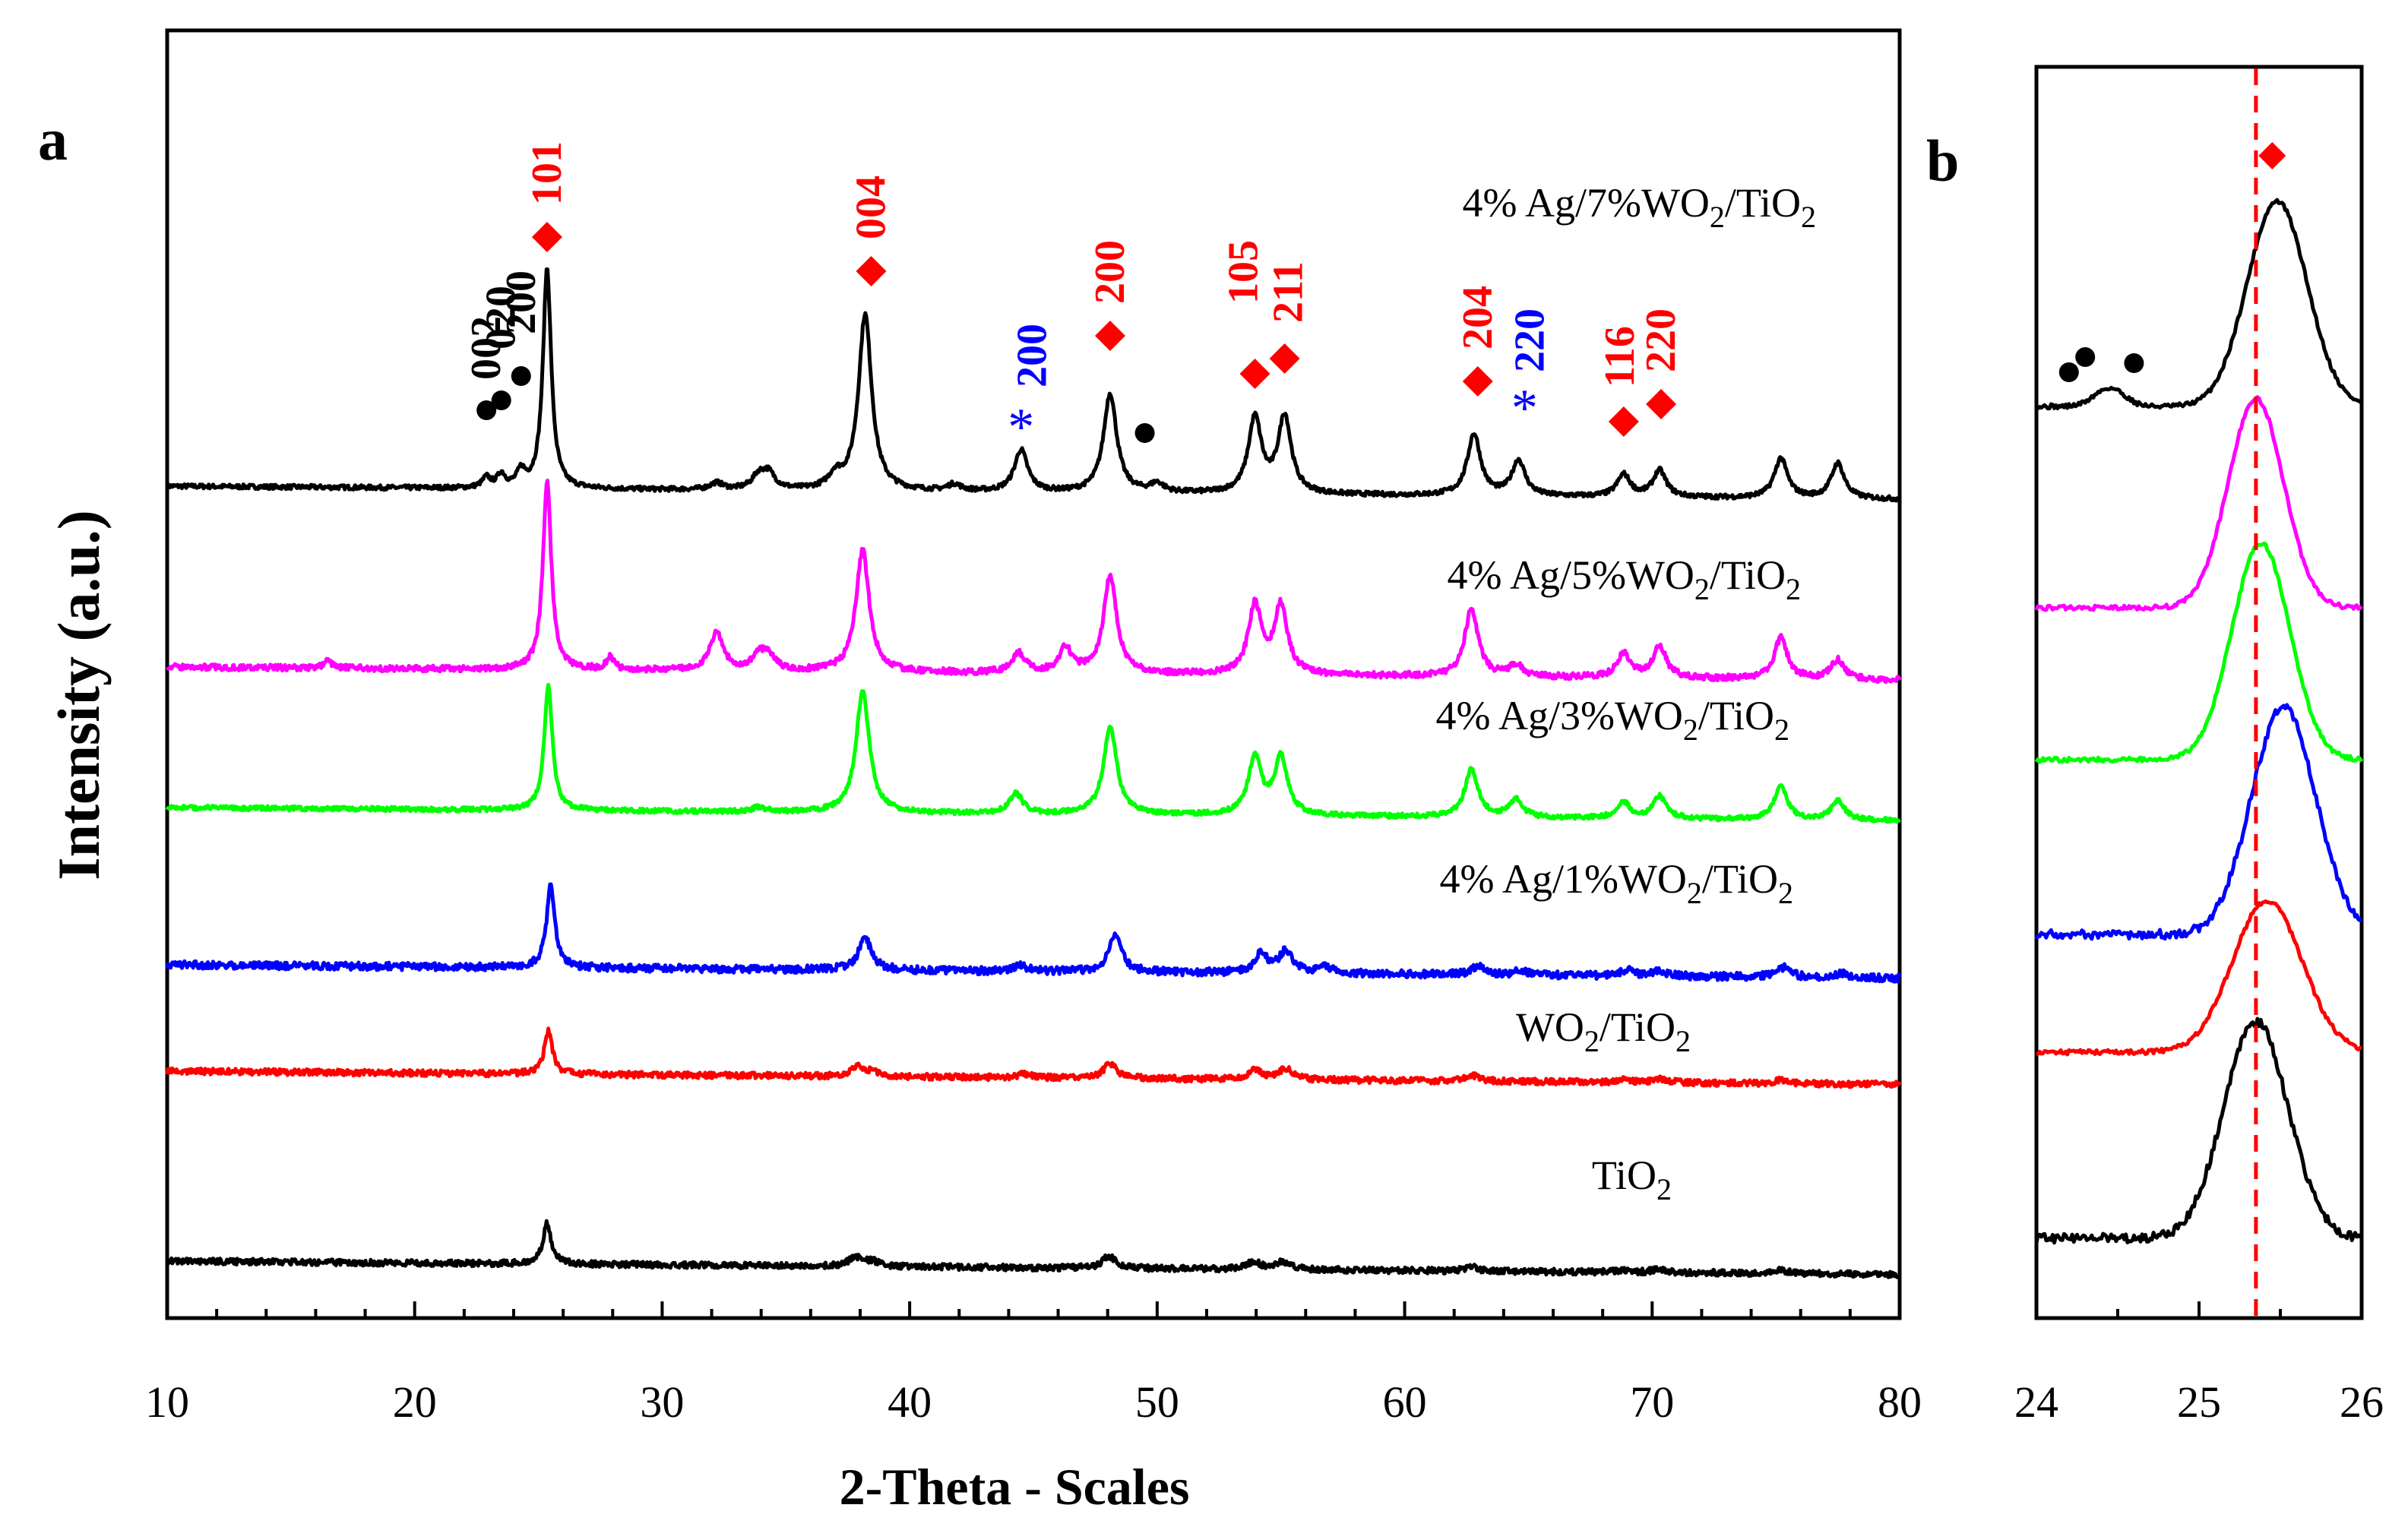  I want to click on peak-label: 204, so click(1478, 317).